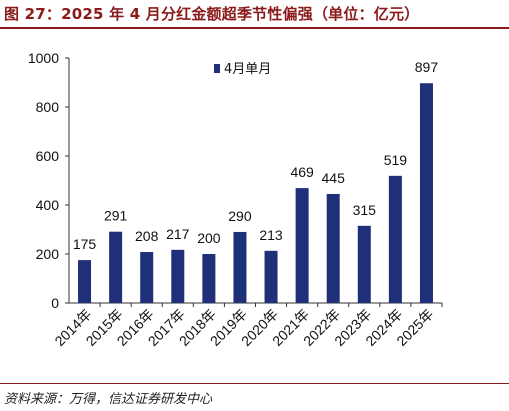  Describe the element at coordinates (334, 178) in the screenshot. I see `data-label: 445` at that location.